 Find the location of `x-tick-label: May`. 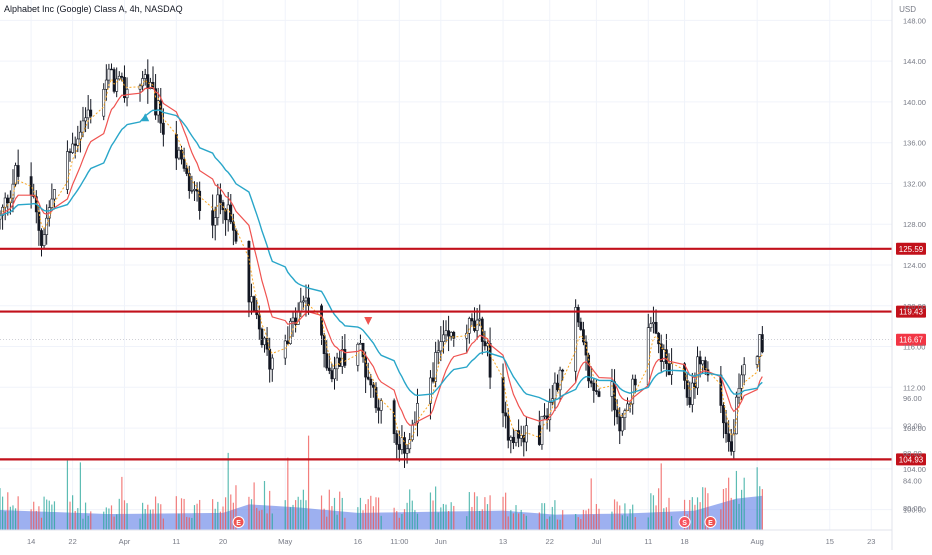

x-tick-label: May is located at coordinates (285, 541).